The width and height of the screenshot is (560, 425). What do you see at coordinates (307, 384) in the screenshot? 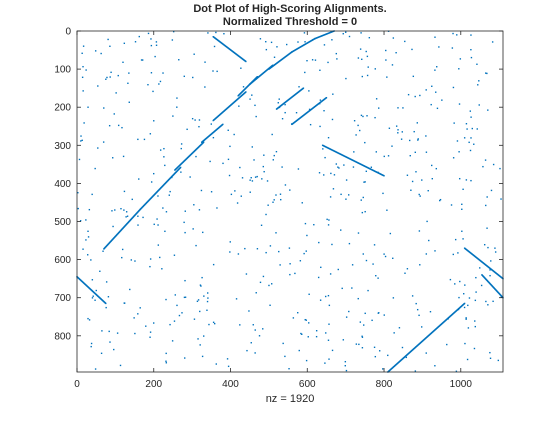
I see `x-tick-label: 600` at bounding box center [307, 384].